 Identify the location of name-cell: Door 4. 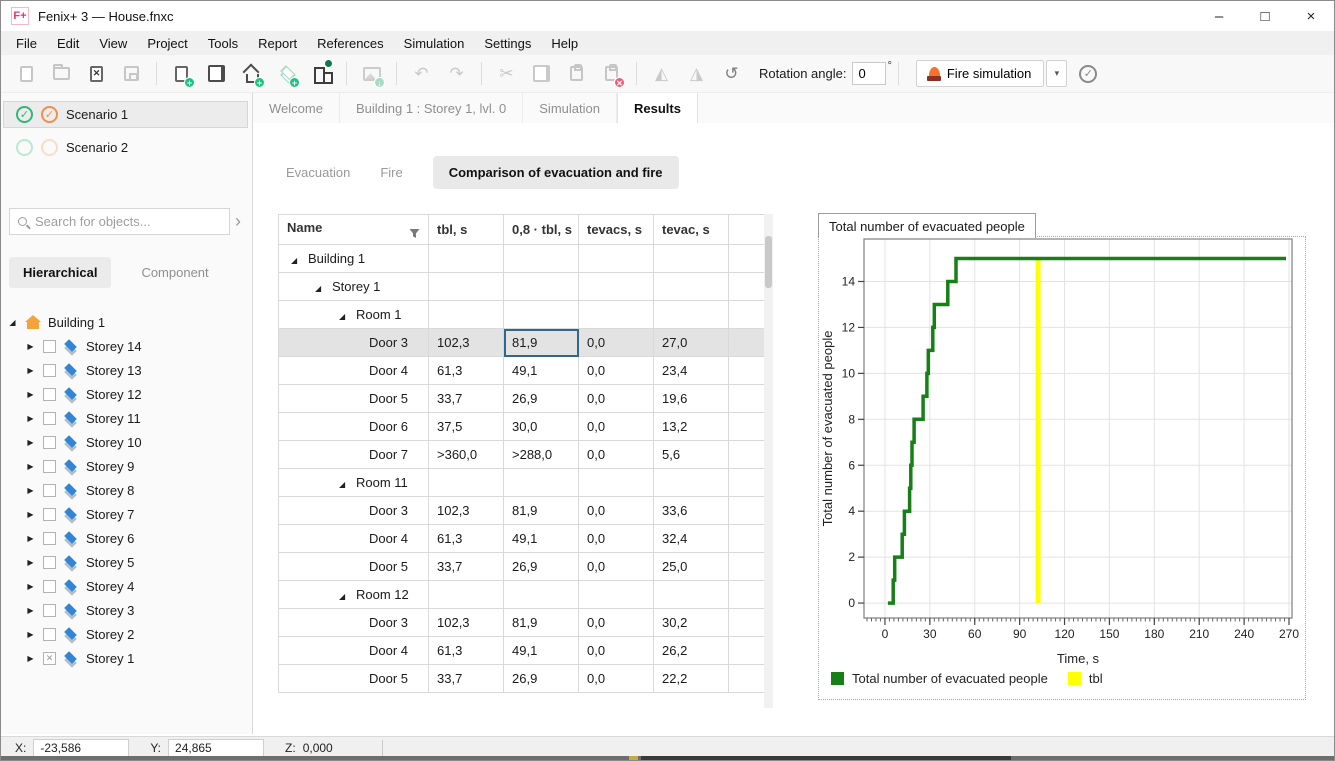
(353, 538).